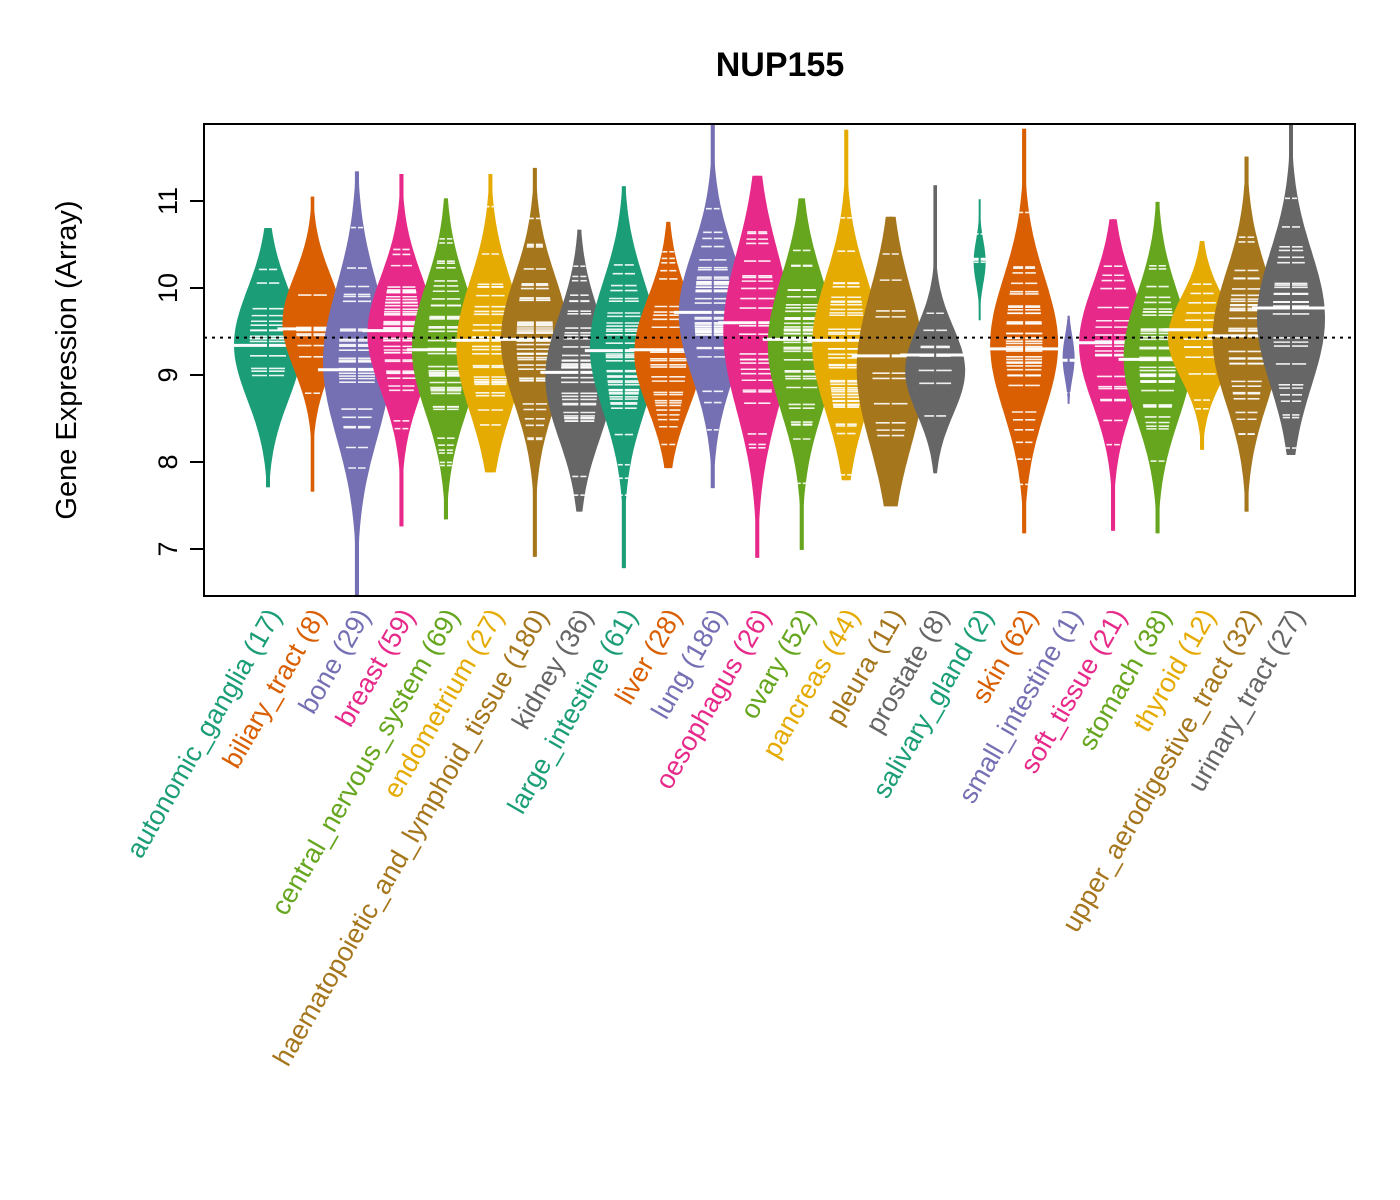 The height and width of the screenshot is (1200, 1400). Describe the element at coordinates (168, 288) in the screenshot. I see `y-tick-label: 10` at that location.